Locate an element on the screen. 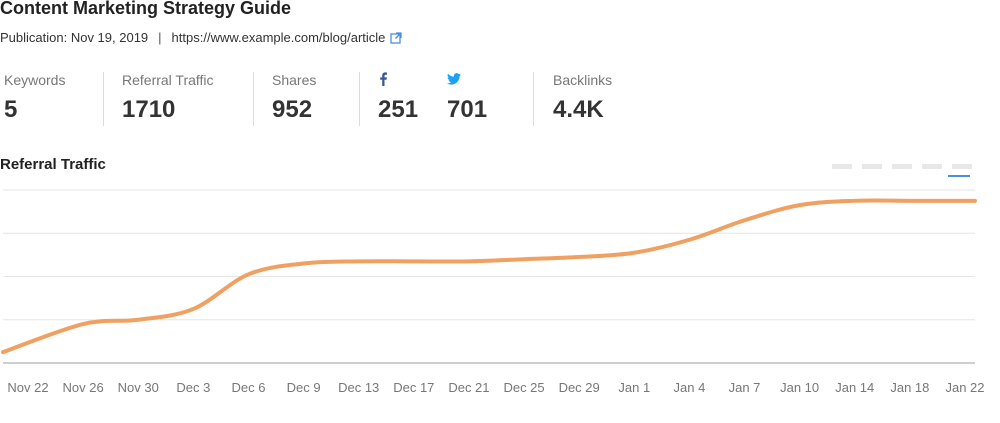 Image resolution: width=1000 pixels, height=423 pixels. x-tick-label: Nov 22 is located at coordinates (27, 387).